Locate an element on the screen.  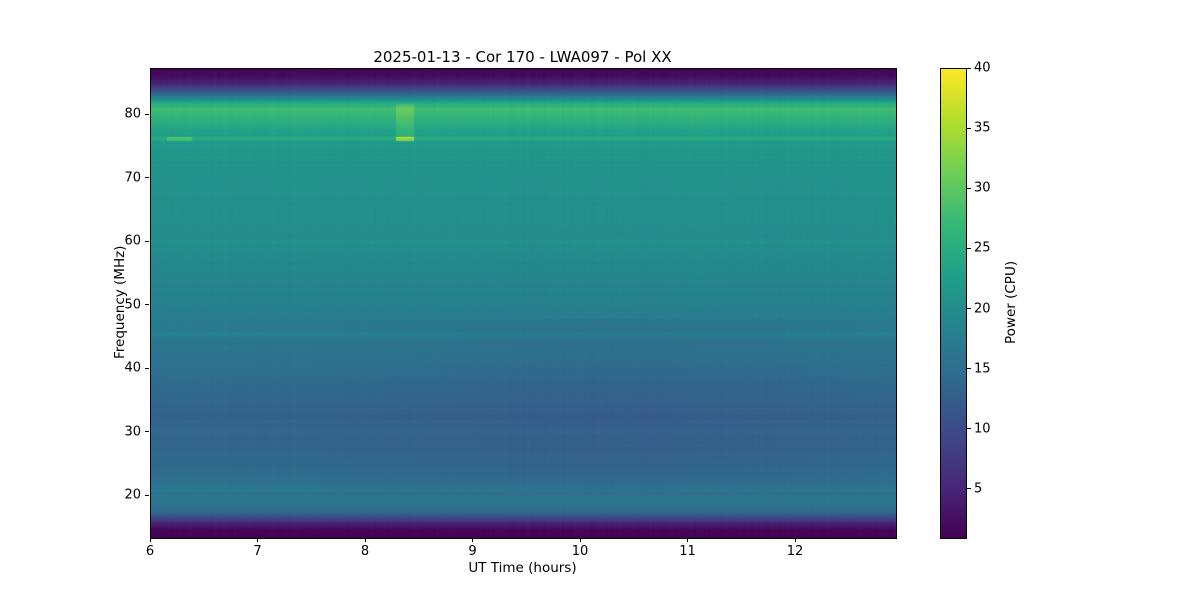
x-tick-label: 8 is located at coordinates (365, 551).